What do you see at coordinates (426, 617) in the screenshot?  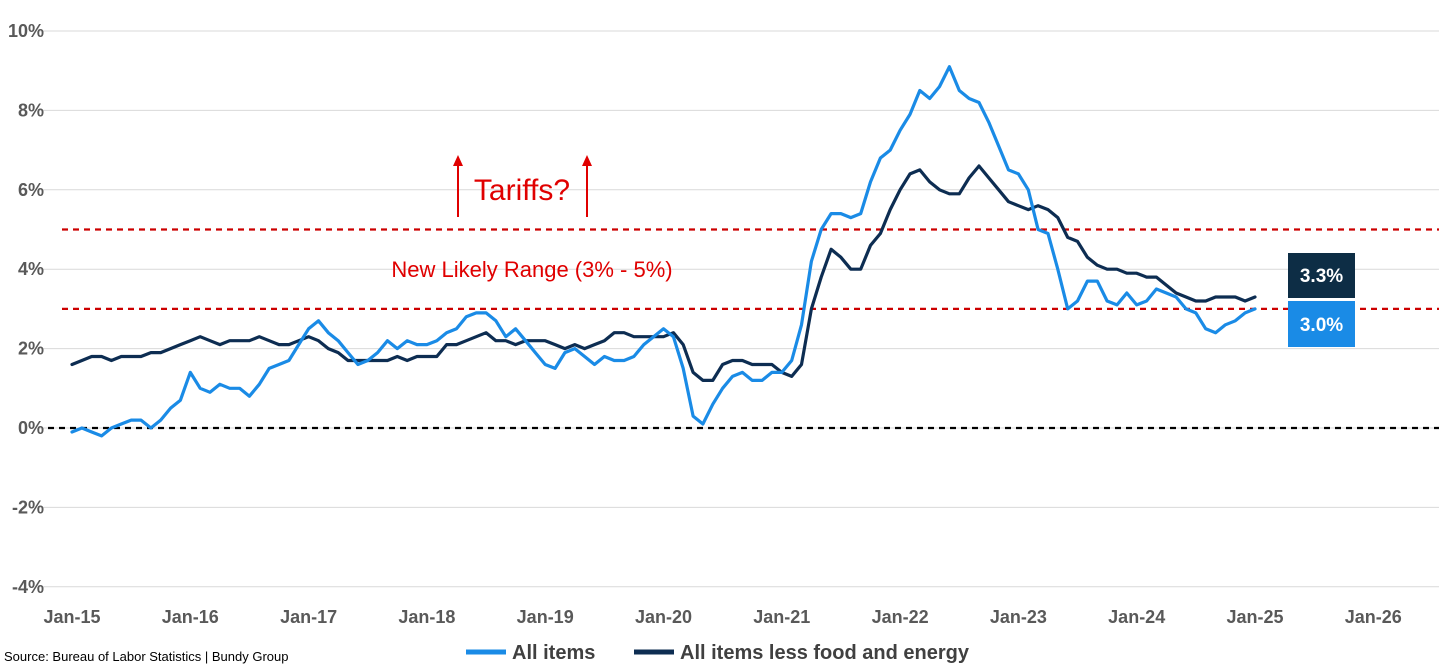 I see `x-tick-label: Jan-18` at bounding box center [426, 617].